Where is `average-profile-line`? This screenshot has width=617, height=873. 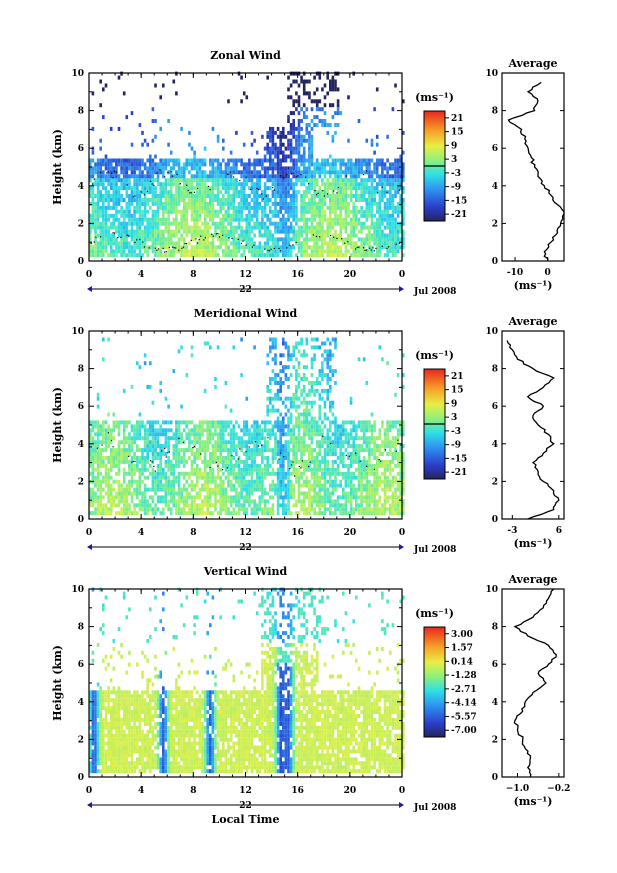
average-profile-line is located at coordinates (536, 171).